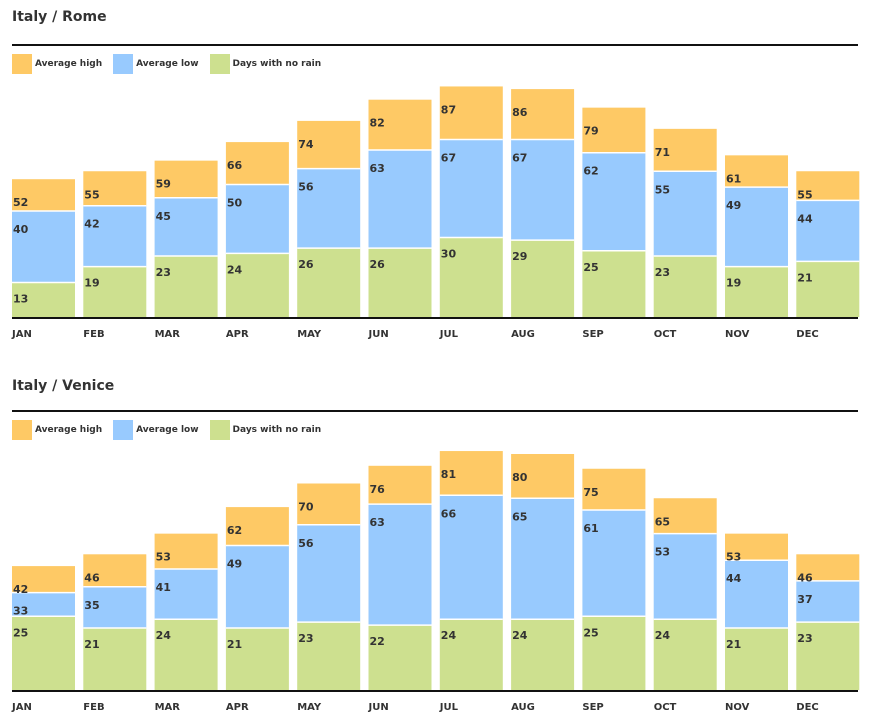 The width and height of the screenshot is (870, 724). Describe the element at coordinates (685, 214) in the screenshot. I see `bar-low-oct` at that location.